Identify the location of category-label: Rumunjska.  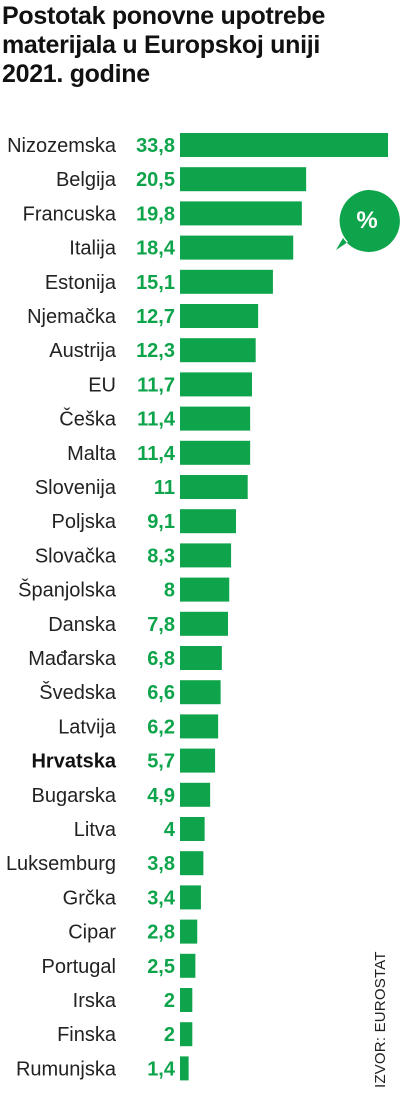
(66, 1069).